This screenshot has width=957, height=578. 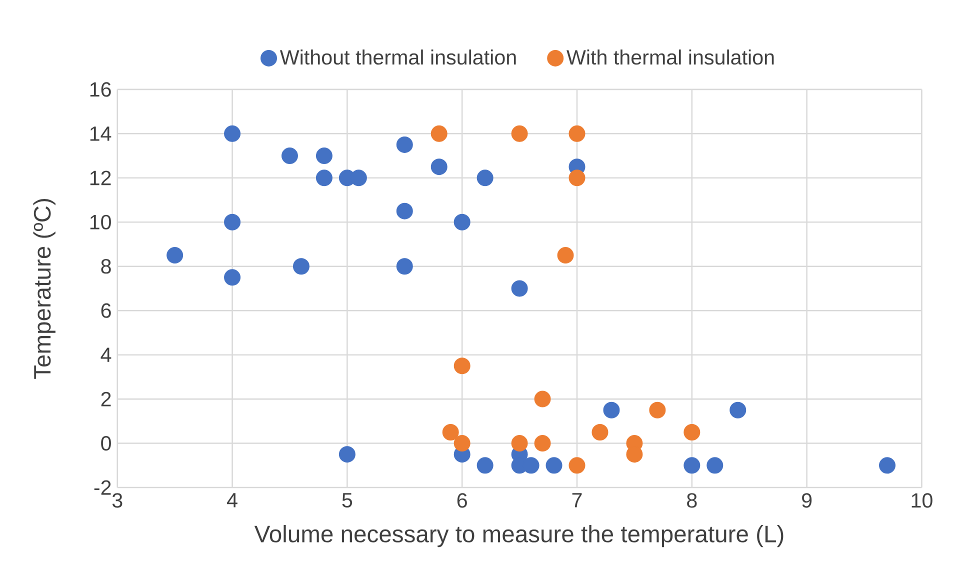 What do you see at coordinates (692, 500) in the screenshot?
I see `x-tick-label: 8` at bounding box center [692, 500].